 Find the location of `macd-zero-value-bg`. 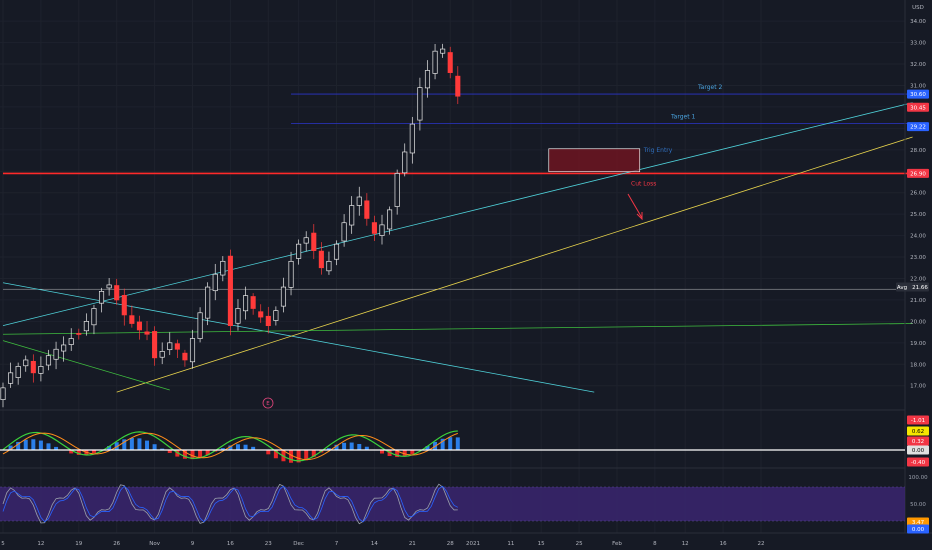

macd-zero-value-bg is located at coordinates (918, 450).